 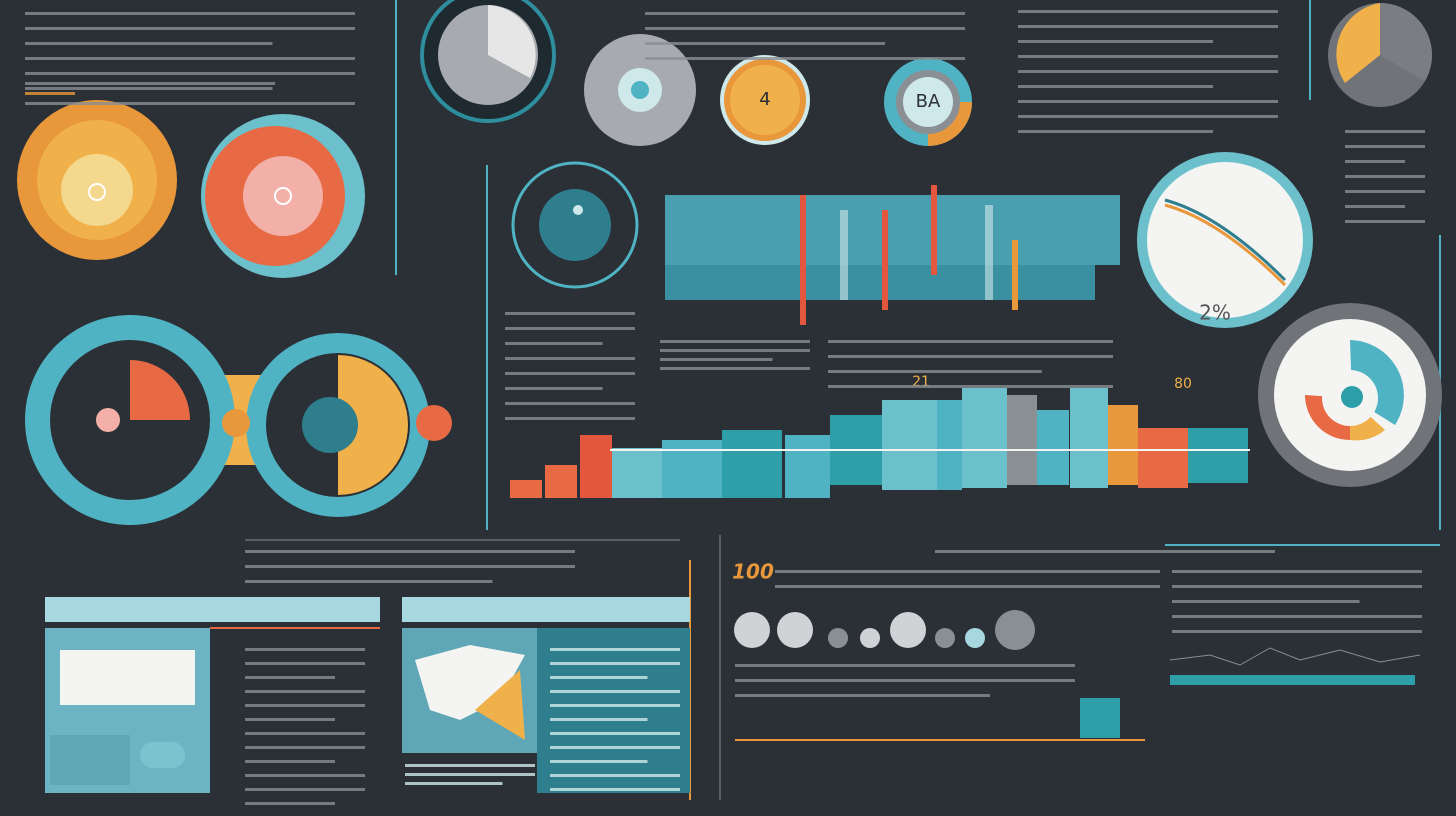 What do you see at coordinates (1295, 656) in the screenshot?
I see `sparkline` at bounding box center [1295, 656].